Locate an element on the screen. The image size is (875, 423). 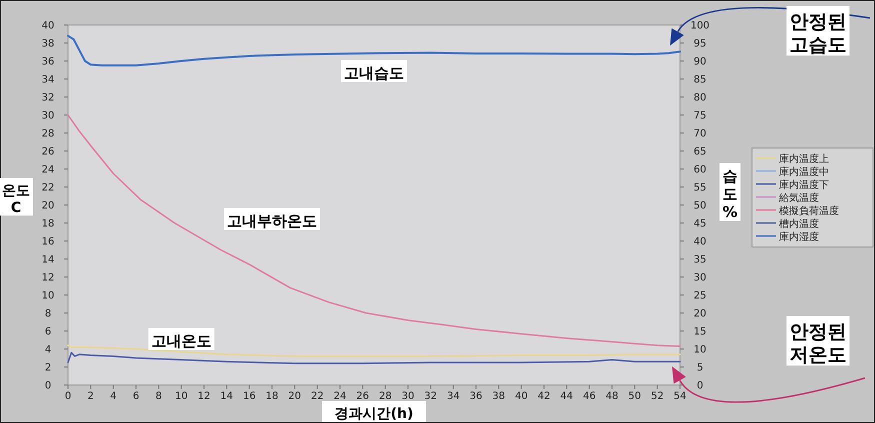
x-tick-label: 14 is located at coordinates (227, 396).